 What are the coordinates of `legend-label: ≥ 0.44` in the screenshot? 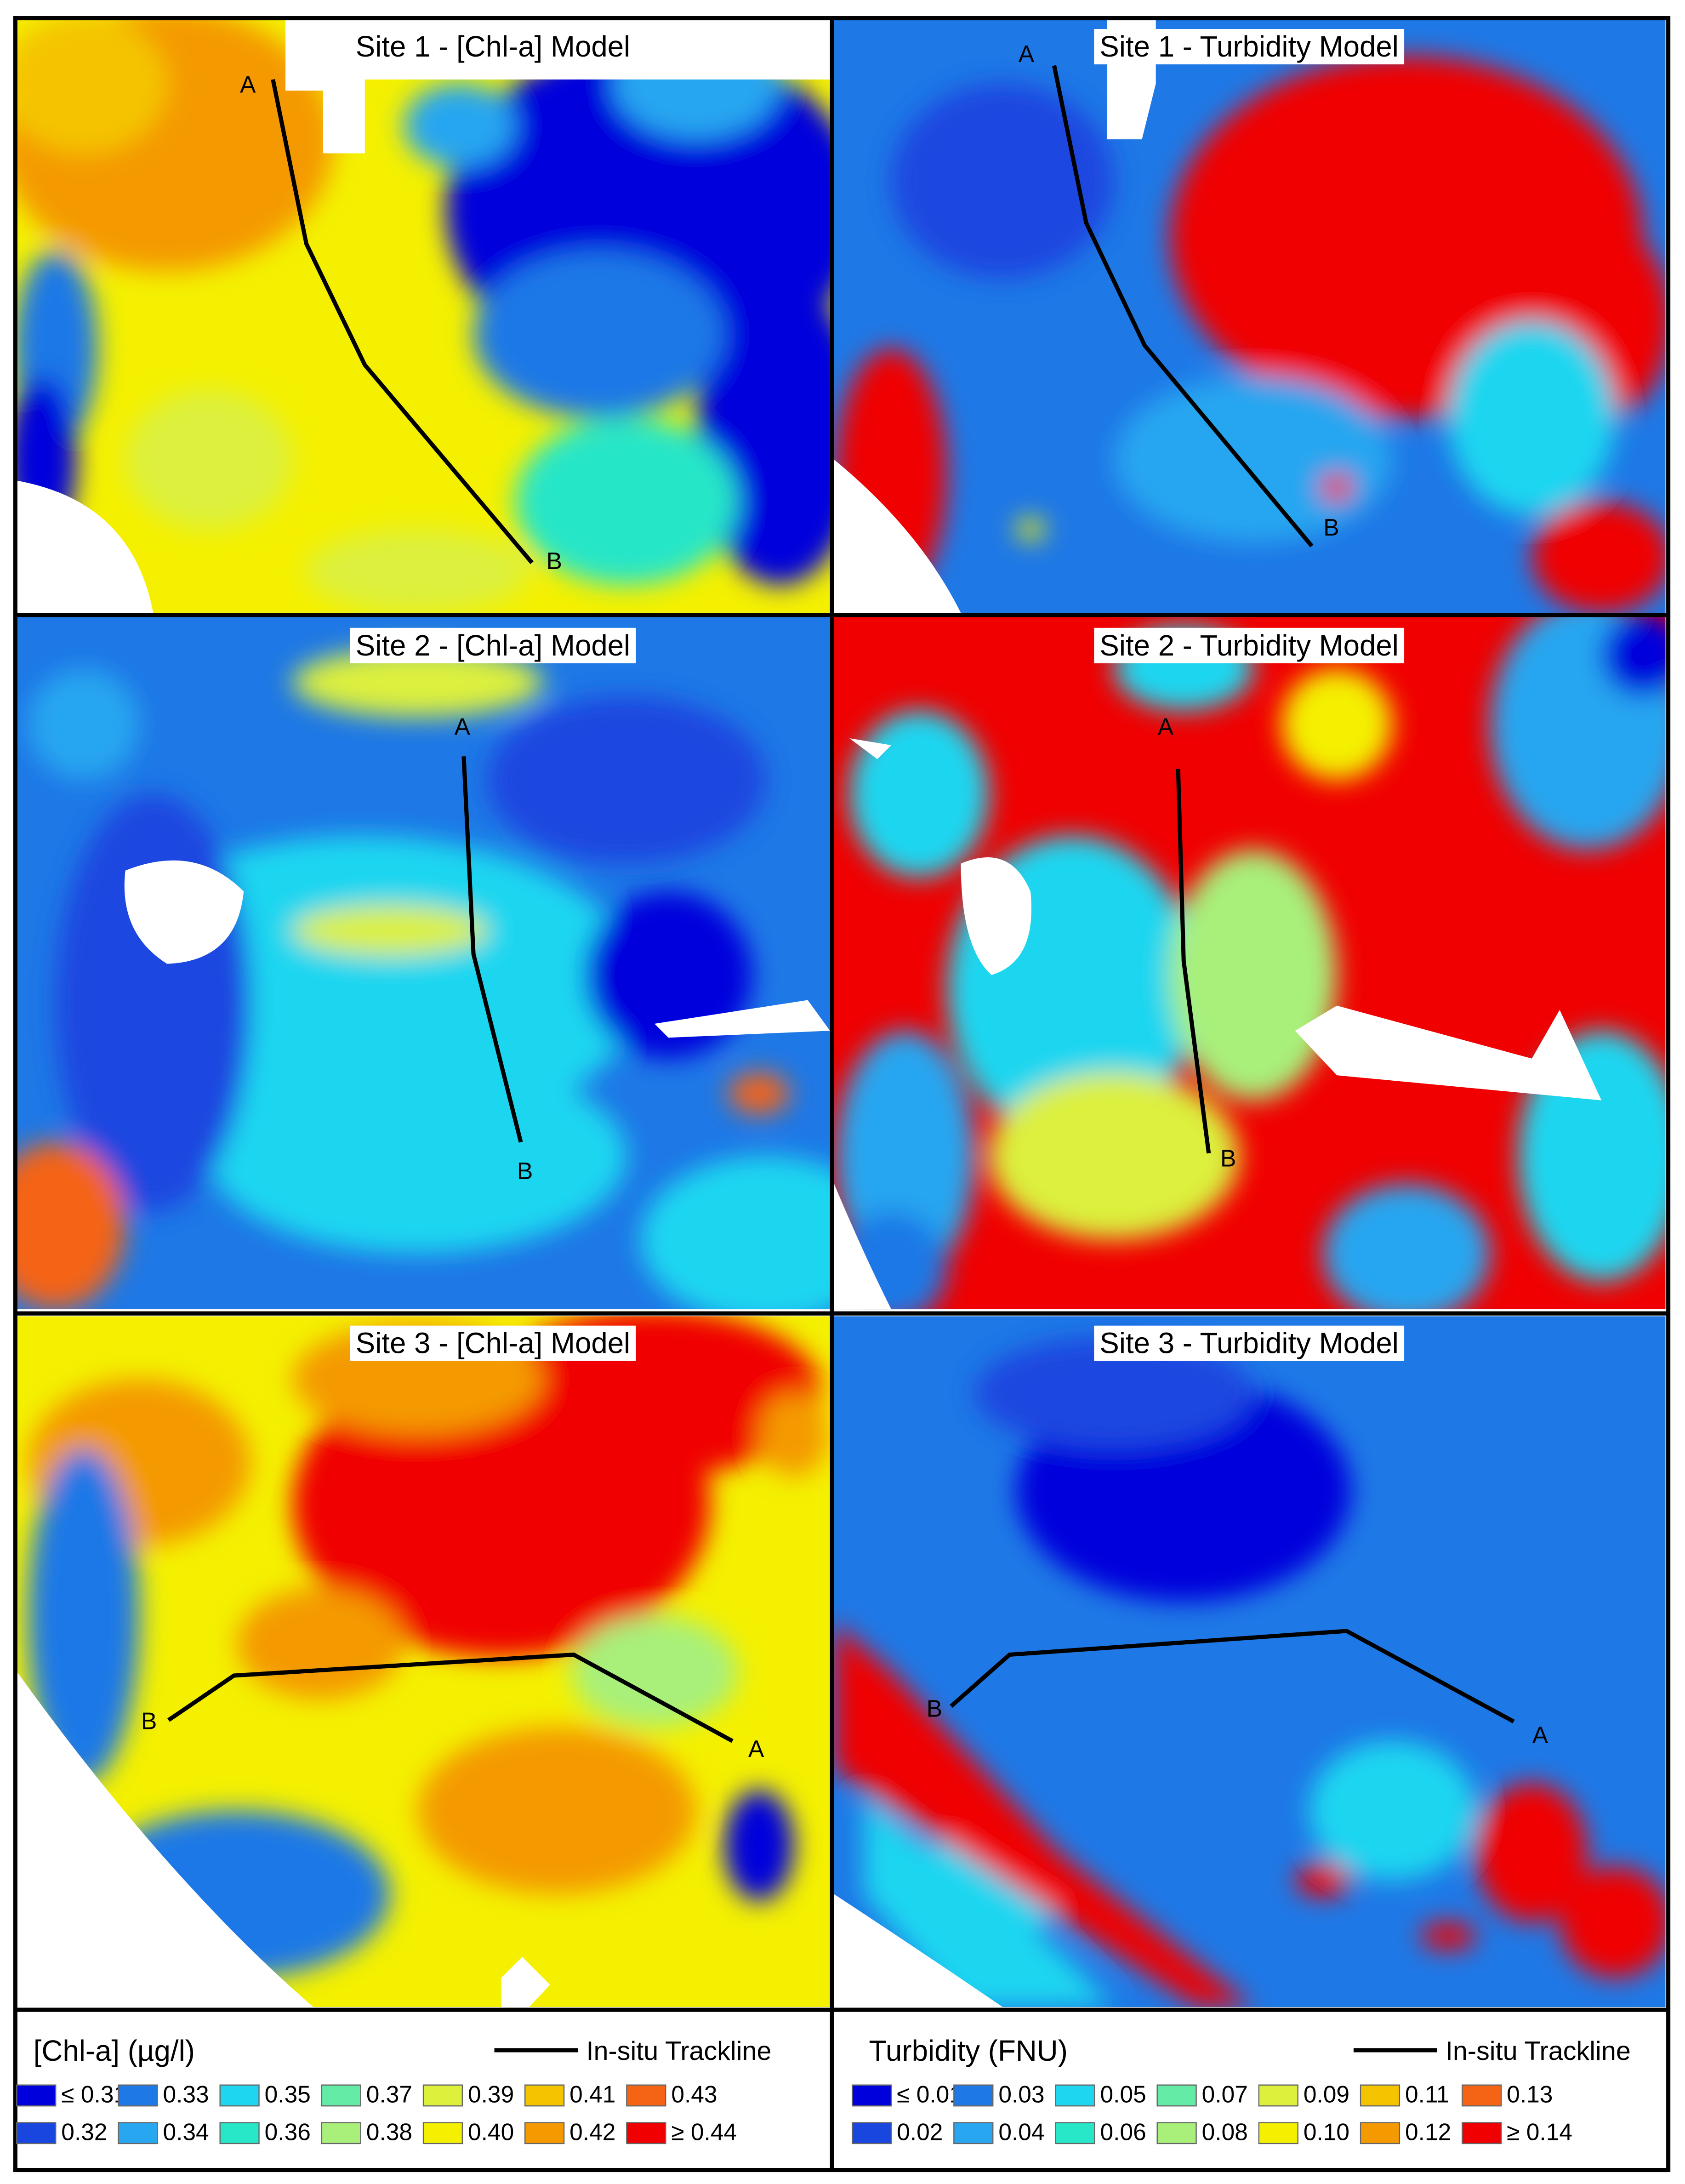 It's located at (704, 2131).